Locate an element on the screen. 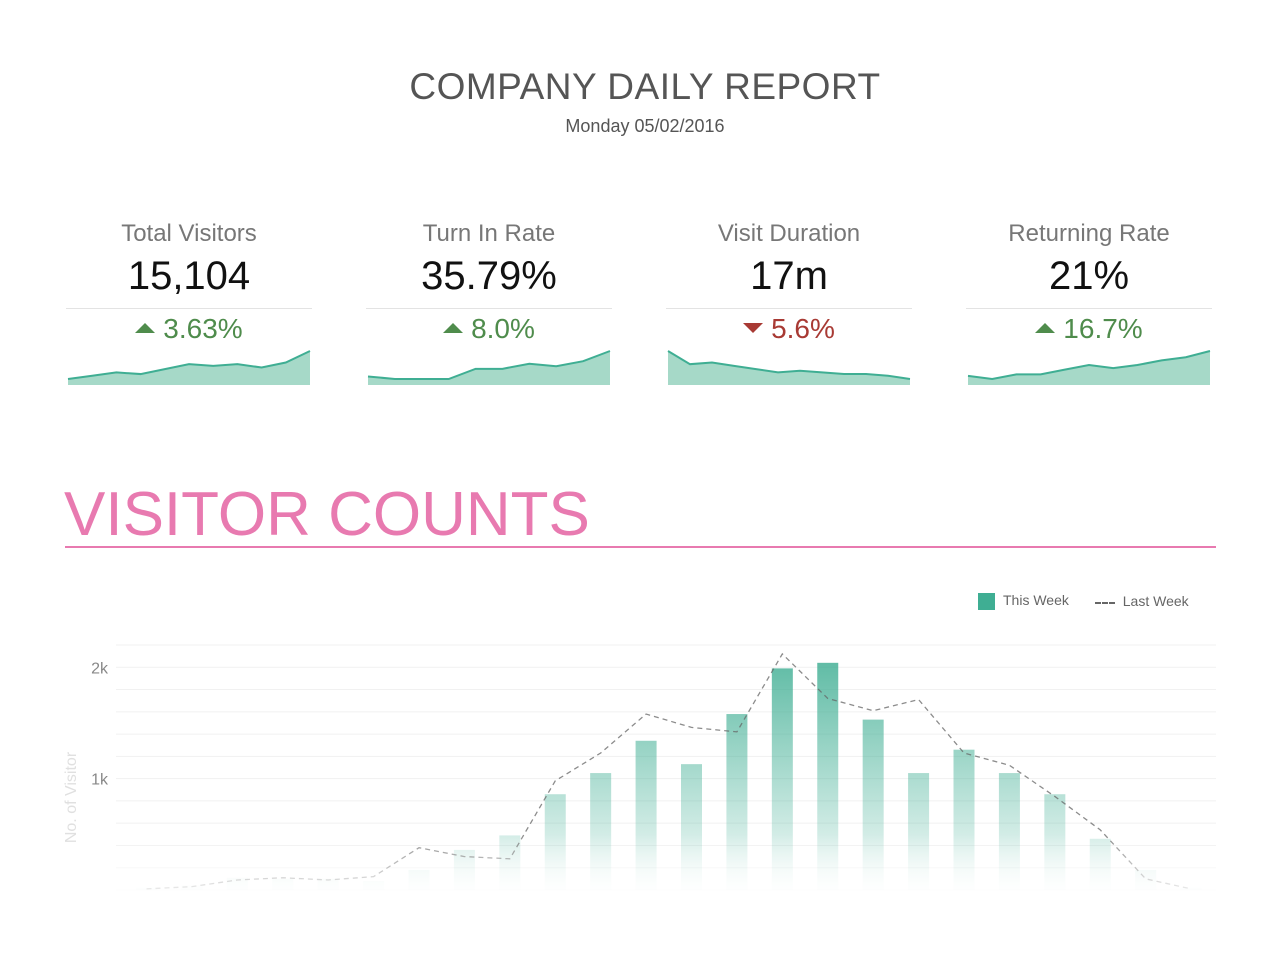 The image size is (1280, 960). kpi-change-value: 16.7% is located at coordinates (1103, 328).